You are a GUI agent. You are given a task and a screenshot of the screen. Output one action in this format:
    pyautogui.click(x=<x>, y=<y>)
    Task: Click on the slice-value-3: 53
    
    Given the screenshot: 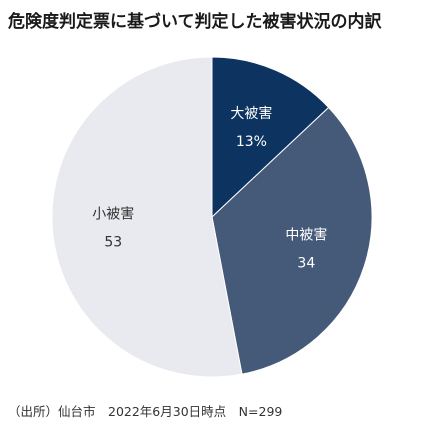 What is the action you would take?
    pyautogui.click(x=113, y=242)
    